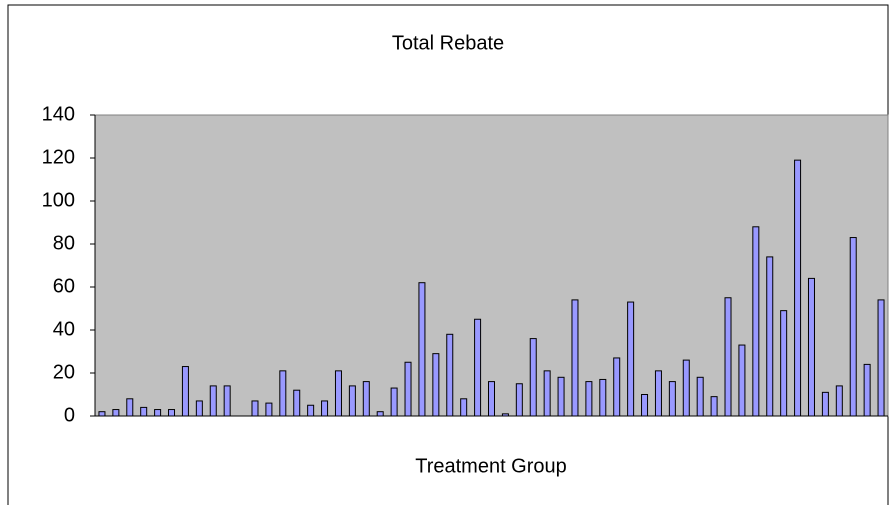 The height and width of the screenshot is (505, 894). What do you see at coordinates (58, 200) in the screenshot?
I see `y-tick-label: 100` at bounding box center [58, 200].